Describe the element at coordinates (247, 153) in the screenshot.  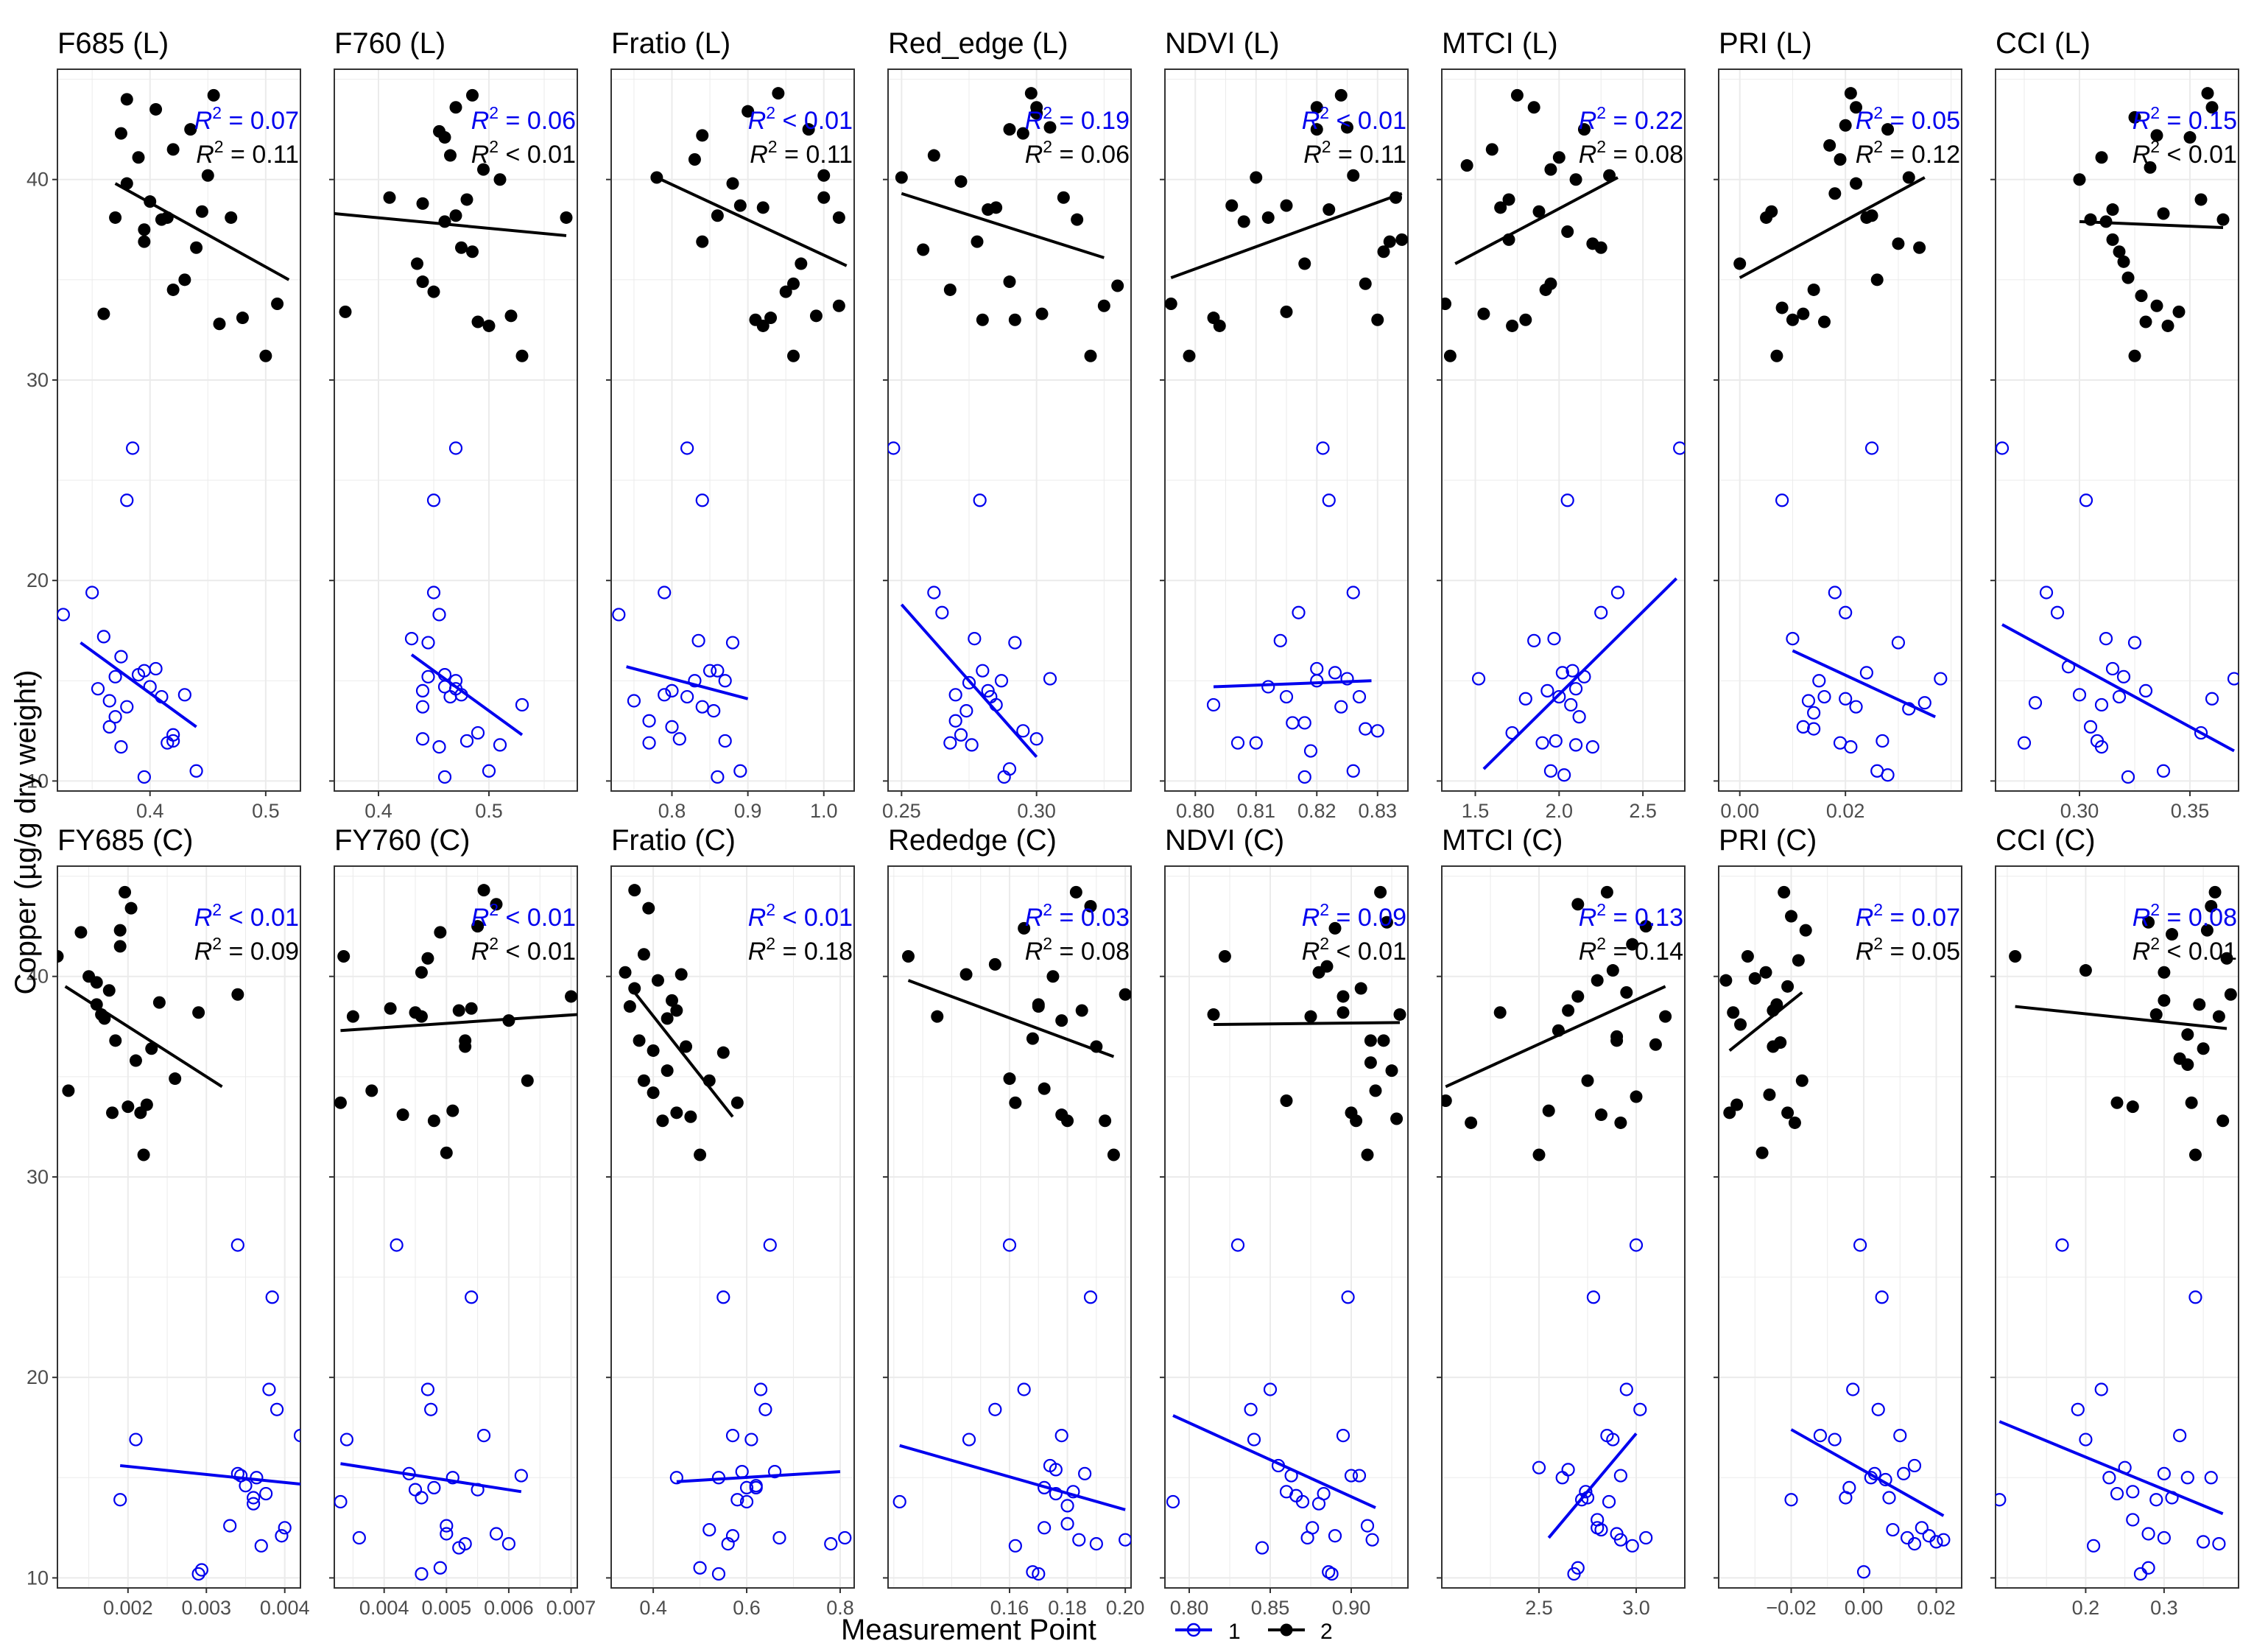
I see `r-squared-label: R2 = 0.11` at that location.